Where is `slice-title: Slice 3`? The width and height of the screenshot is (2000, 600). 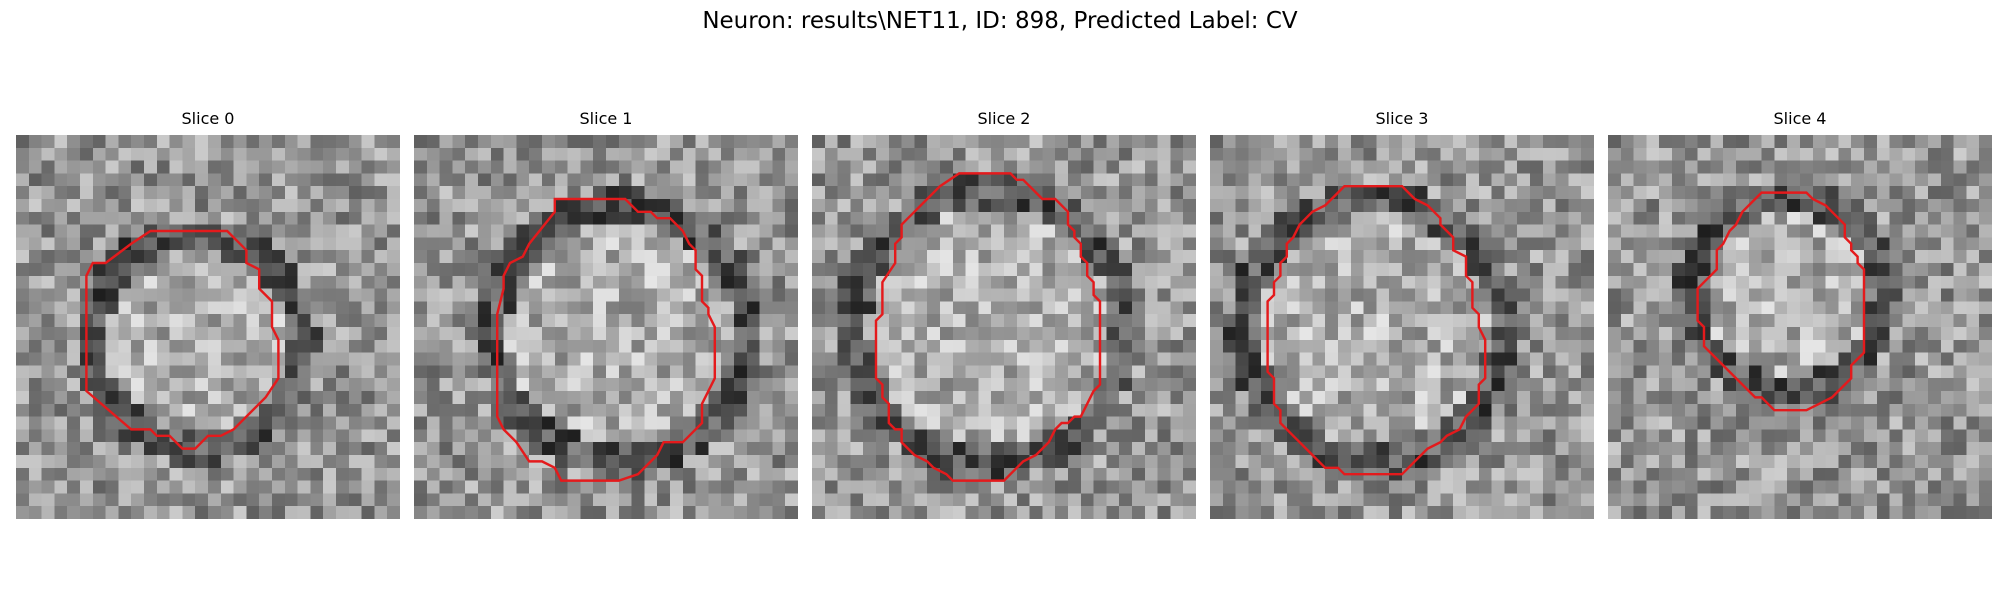 slice-title: Slice 3 is located at coordinates (1402, 118).